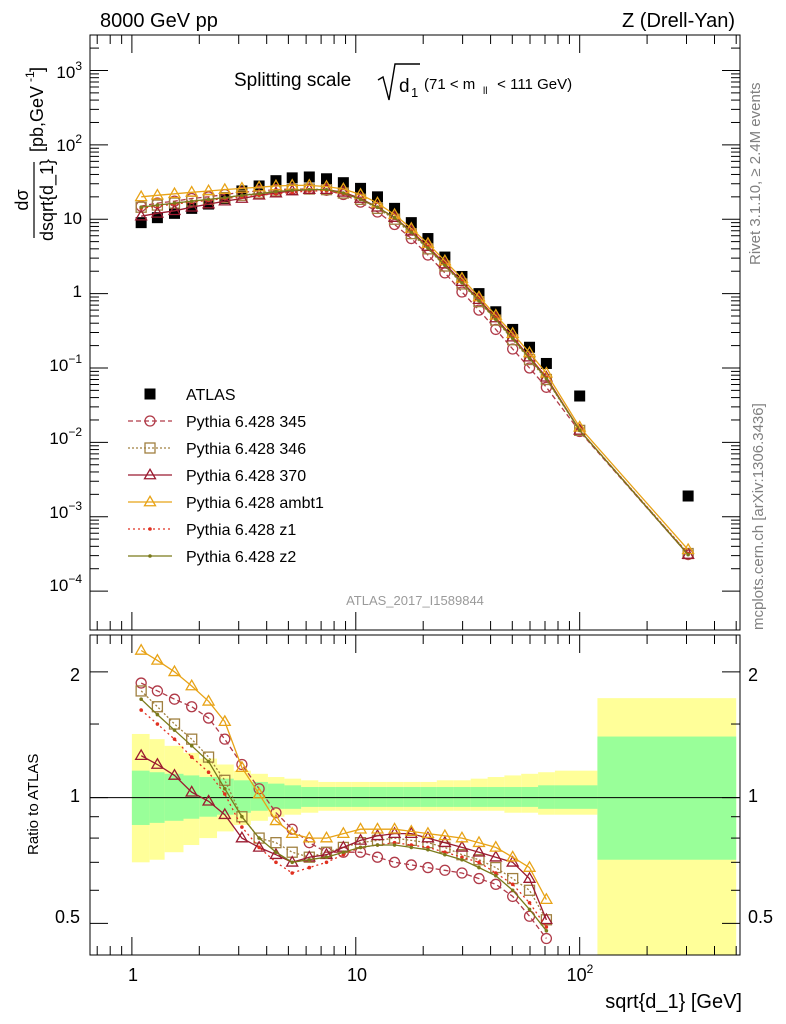 This screenshot has width=786, height=1024. What do you see at coordinates (72, 218) in the screenshot?
I see `y-tick-label-10: 10` at bounding box center [72, 218].